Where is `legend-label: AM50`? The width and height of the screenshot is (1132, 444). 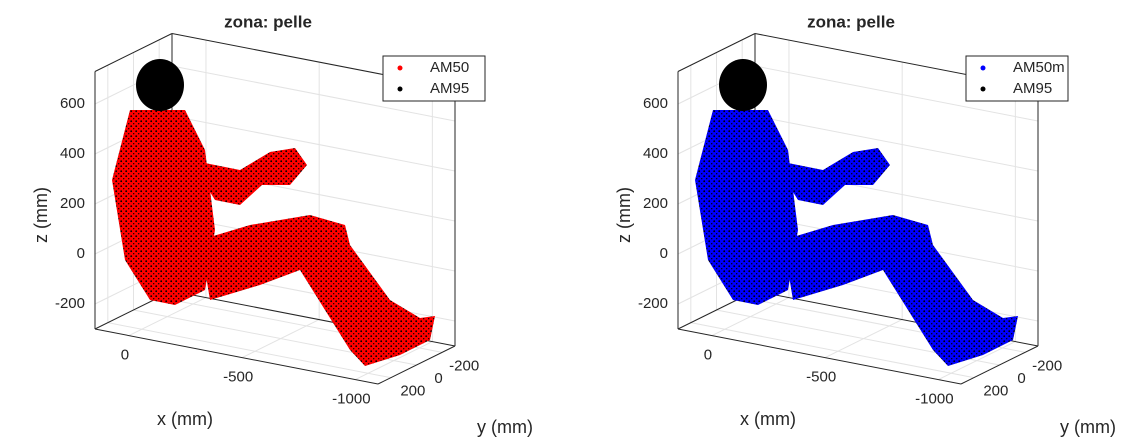 legend-label: AM50 is located at coordinates (449, 67).